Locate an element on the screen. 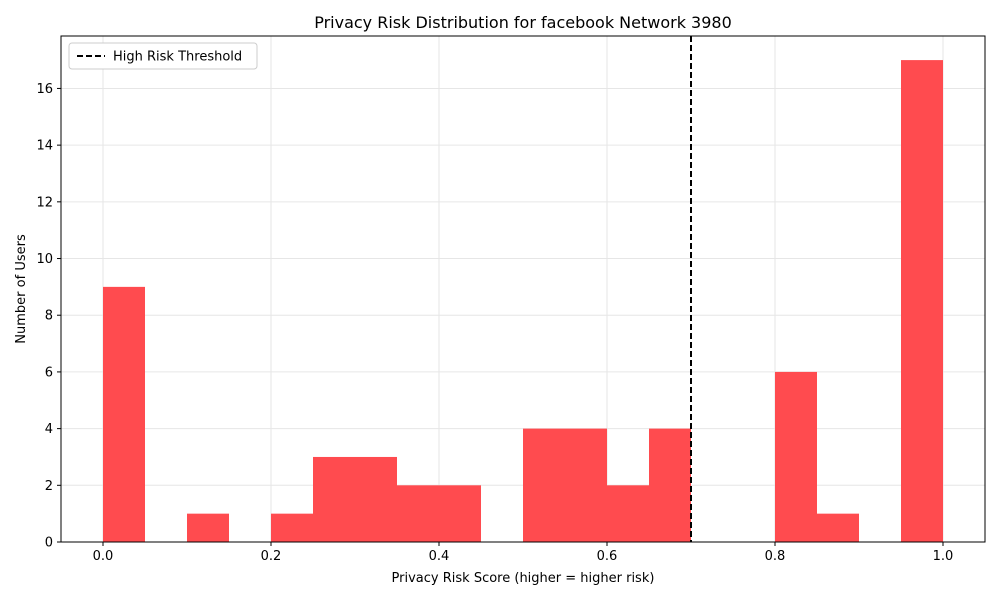 The height and width of the screenshot is (600, 1000). legend-box is located at coordinates (163, 56).